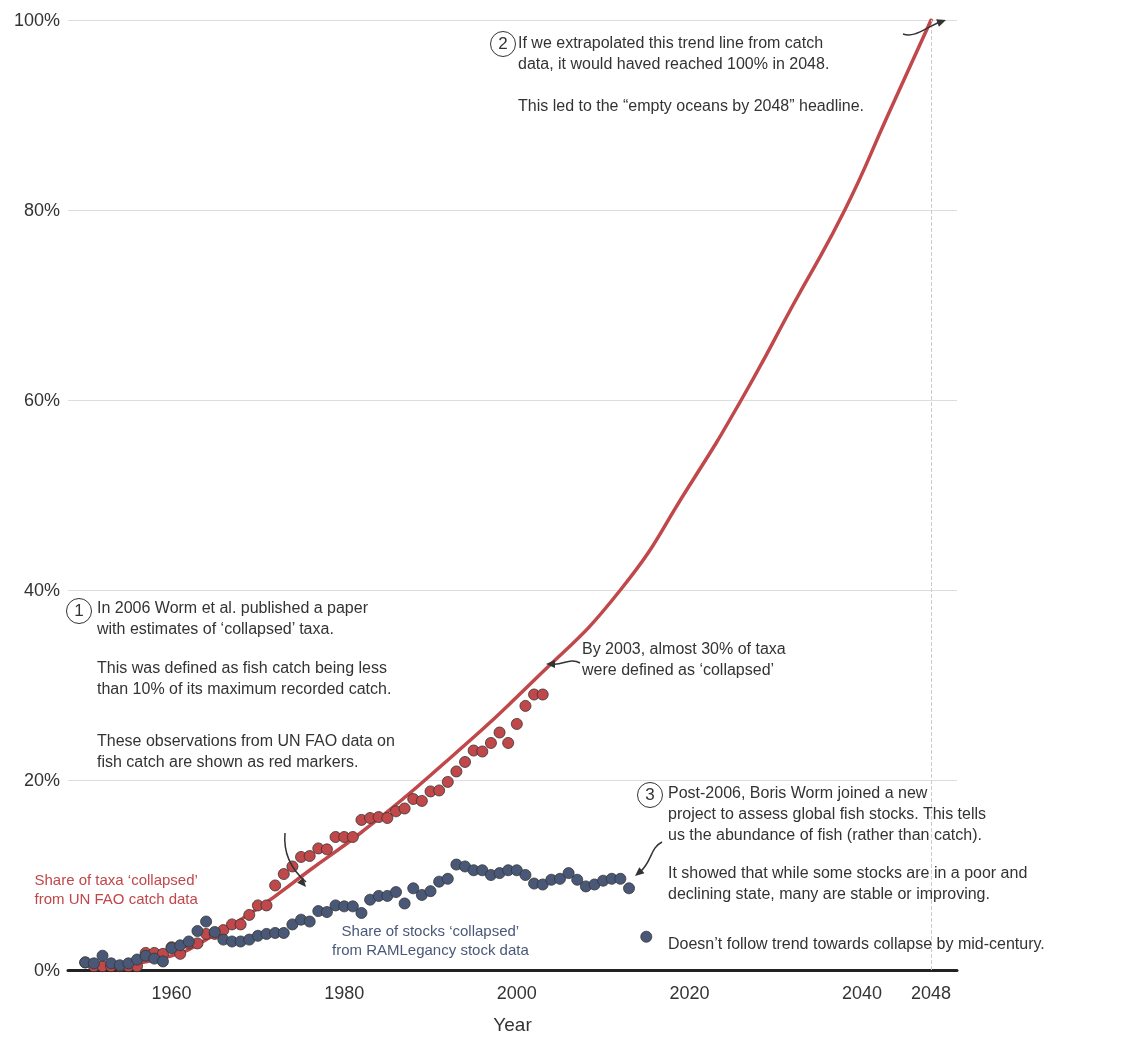 This screenshot has width=1137, height=1040. I want to click on annotation: 3, so click(650, 795).